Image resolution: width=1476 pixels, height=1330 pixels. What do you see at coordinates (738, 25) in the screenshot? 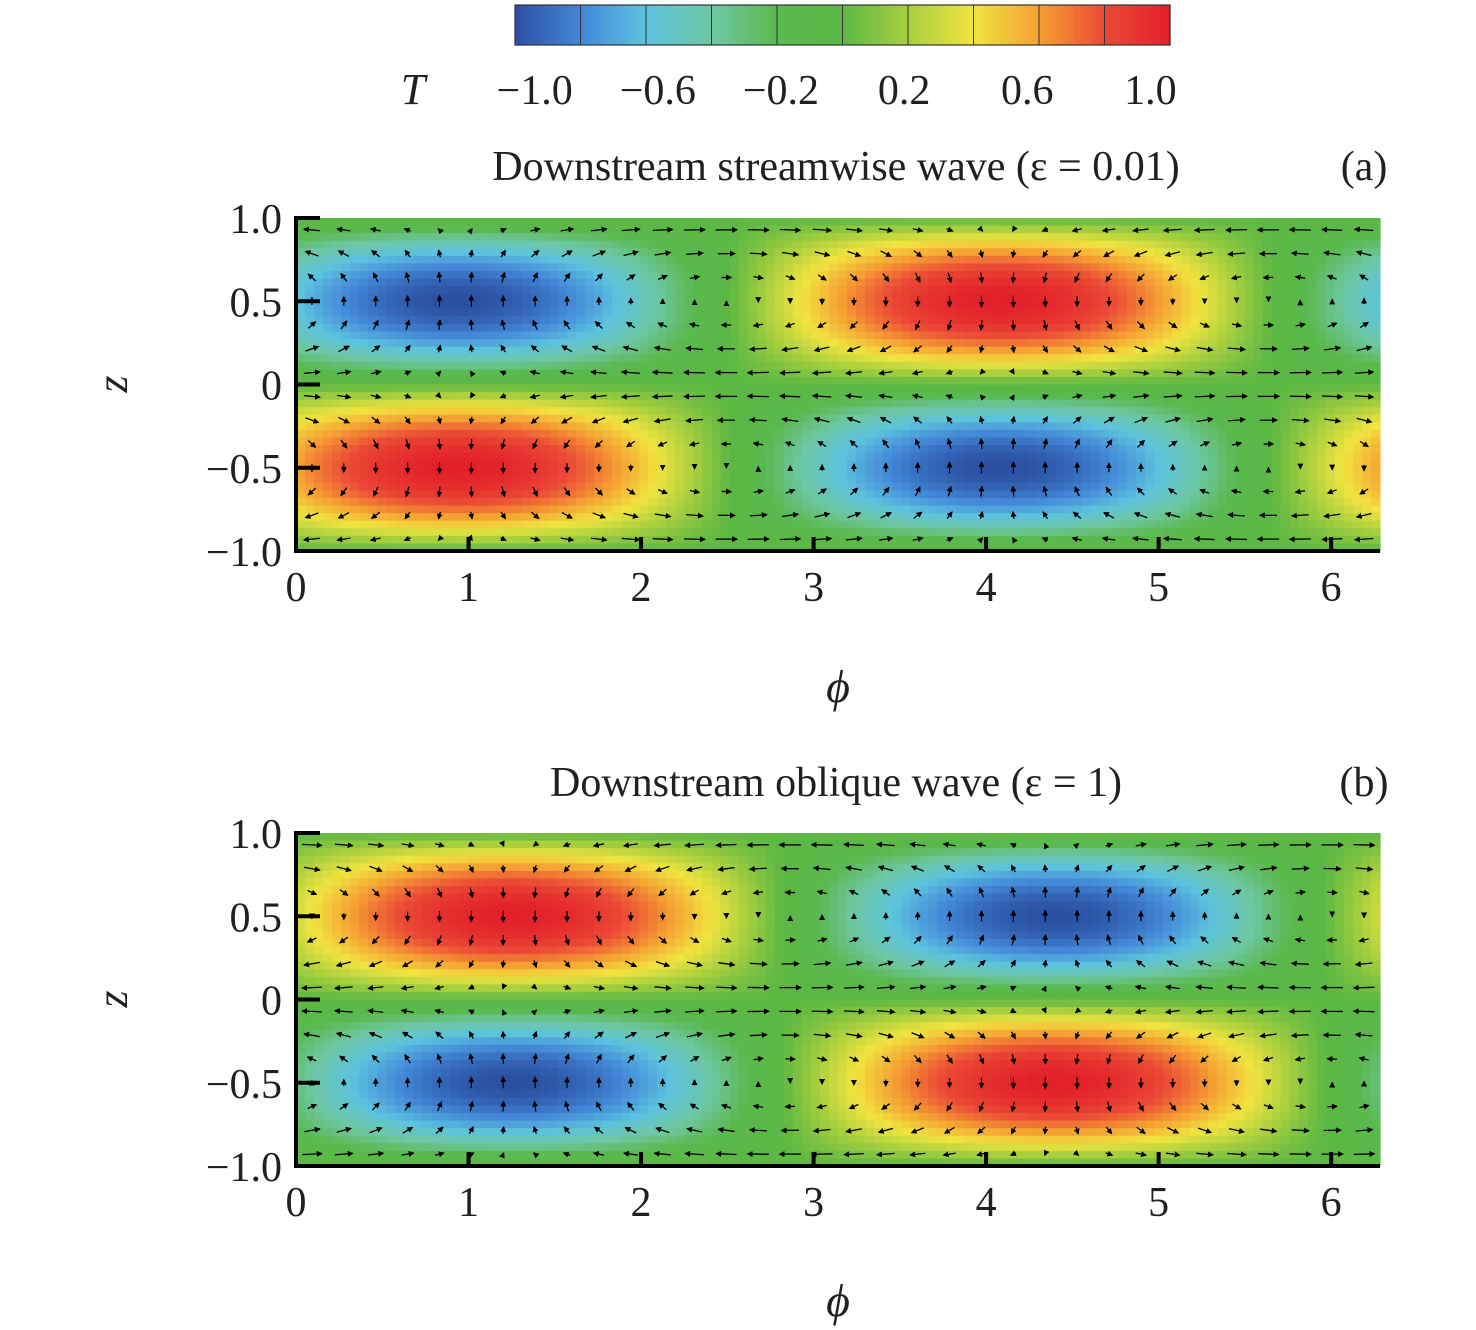
I see `colorbar-strip` at bounding box center [738, 25].